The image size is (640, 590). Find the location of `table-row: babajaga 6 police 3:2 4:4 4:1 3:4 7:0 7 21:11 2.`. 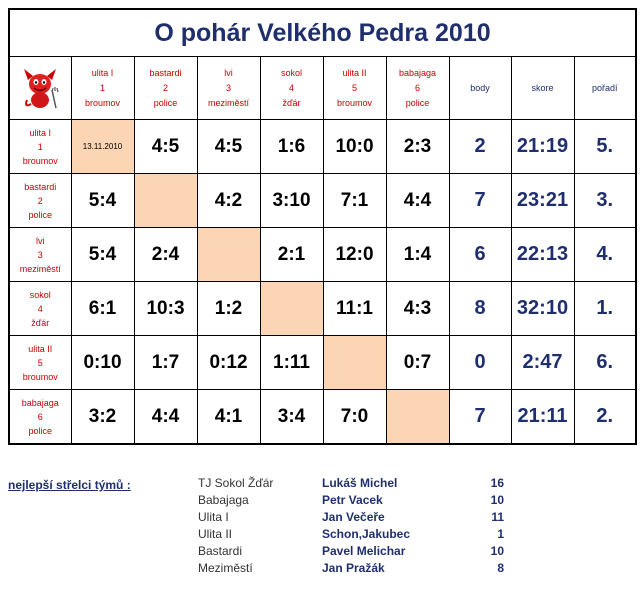

table-row: babajaga 6 police 3:2 4:4 4:1 3:4 7:0 7 21:11 2. is located at coordinates (322, 417).